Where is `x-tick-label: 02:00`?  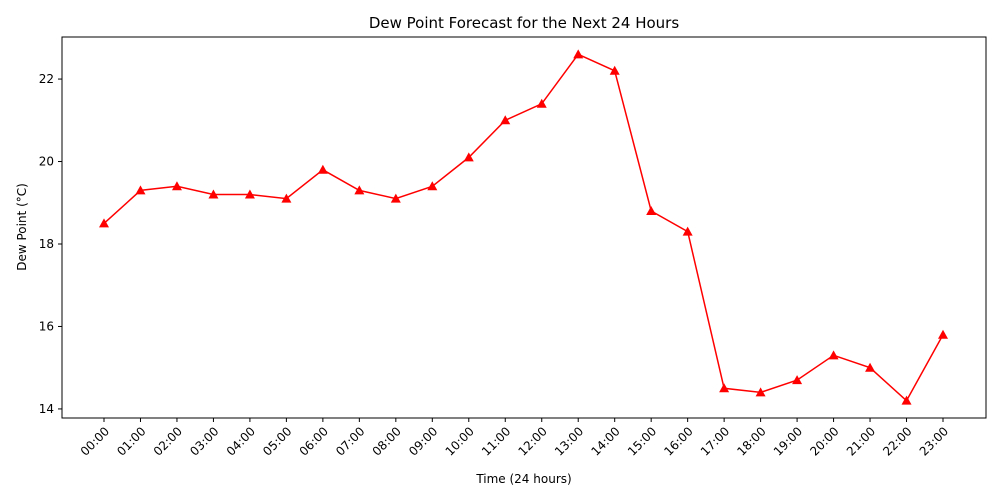 x-tick-label: 02:00 is located at coordinates (168, 441).